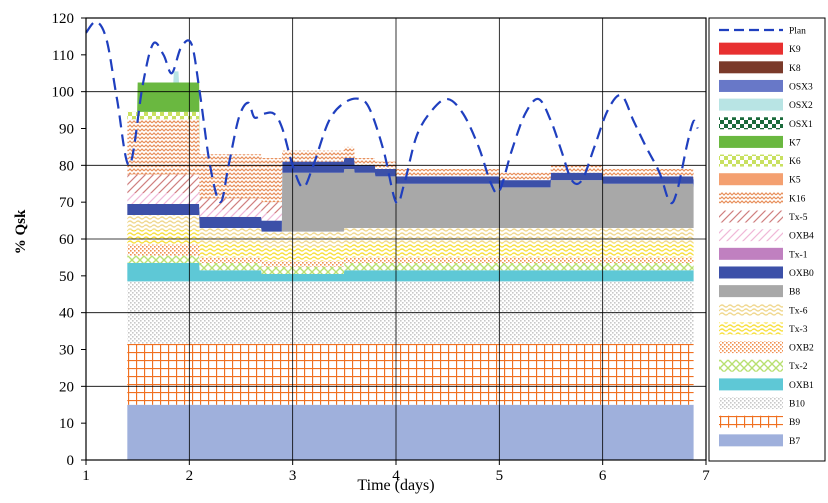  What do you see at coordinates (751, 235) in the screenshot?
I see `legend-swatch-oxb4` at bounding box center [751, 235].